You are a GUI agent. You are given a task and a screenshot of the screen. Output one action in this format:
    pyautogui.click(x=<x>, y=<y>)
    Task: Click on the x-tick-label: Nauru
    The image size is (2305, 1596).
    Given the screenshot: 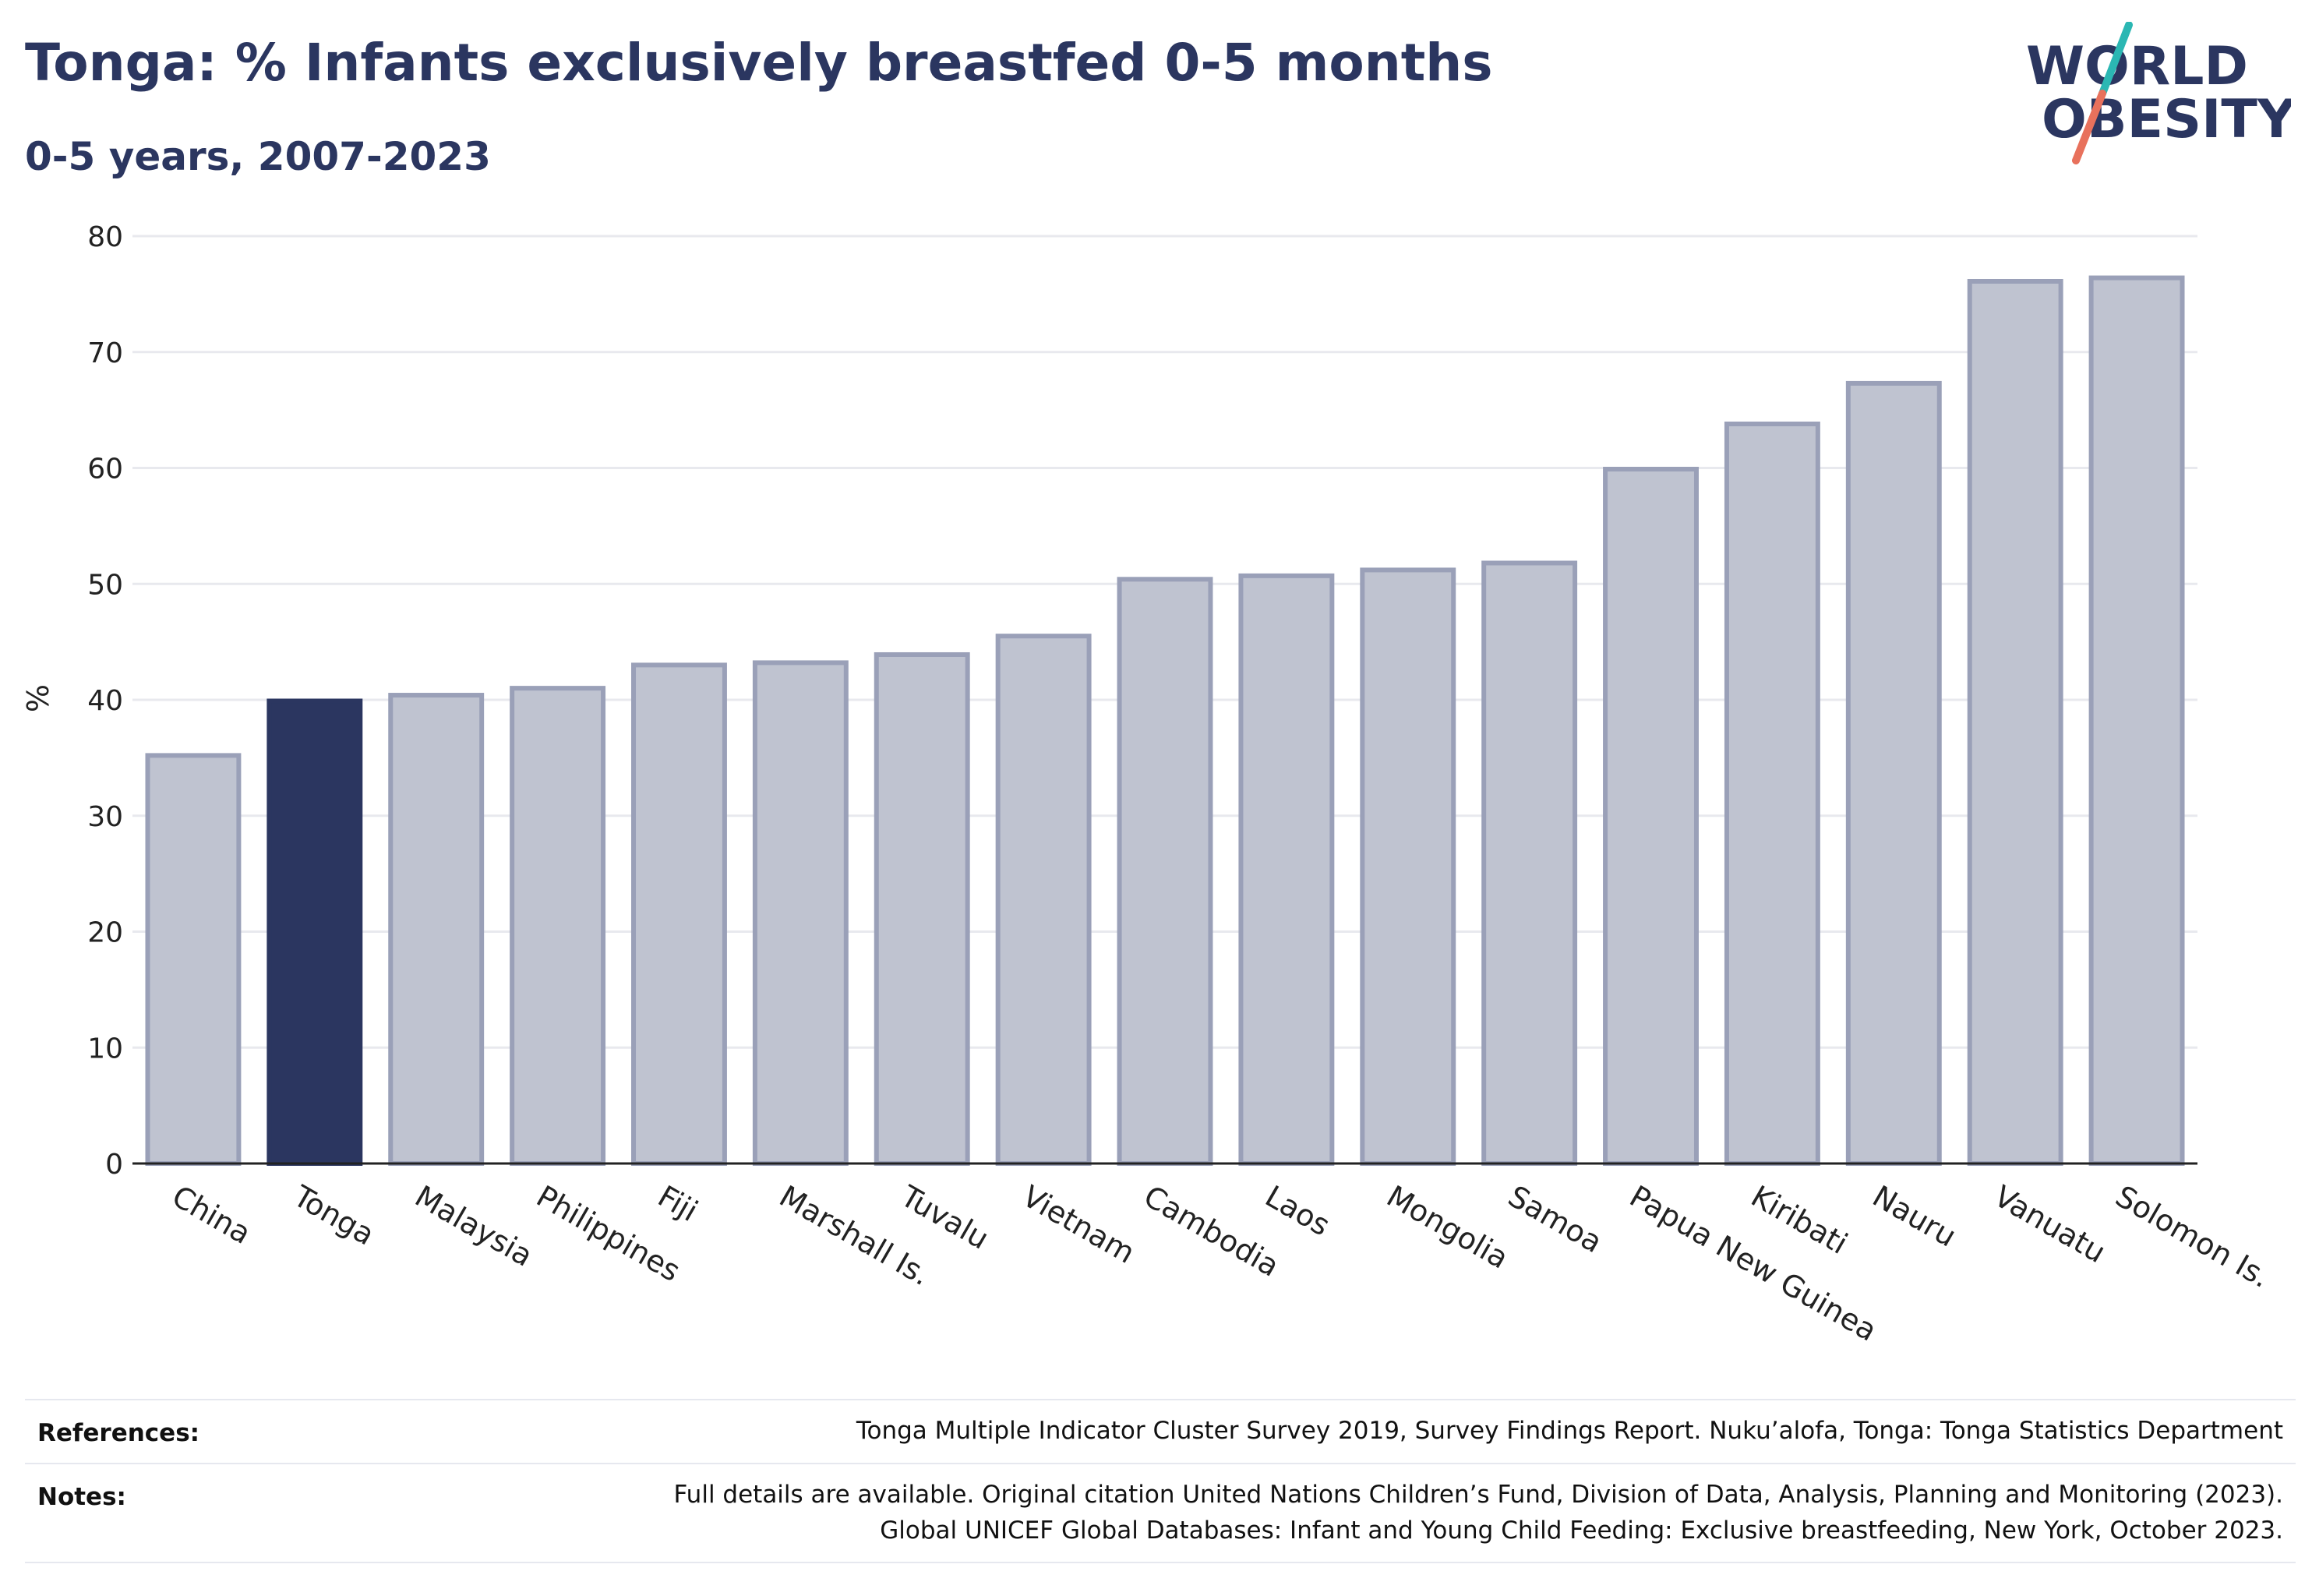 What is the action you would take?
    pyautogui.click(x=1915, y=1216)
    